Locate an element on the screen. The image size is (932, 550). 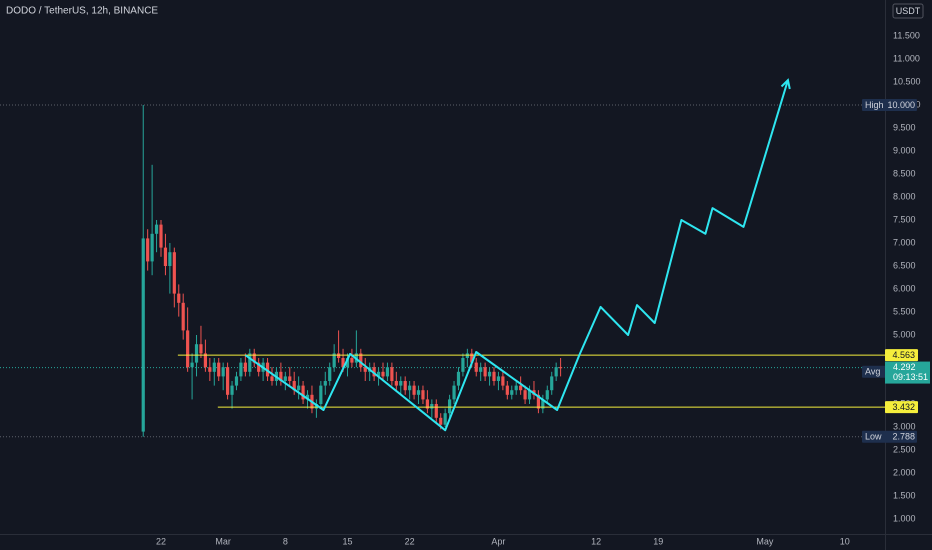
y-tick-label: 8.500 is located at coordinates (904, 173).